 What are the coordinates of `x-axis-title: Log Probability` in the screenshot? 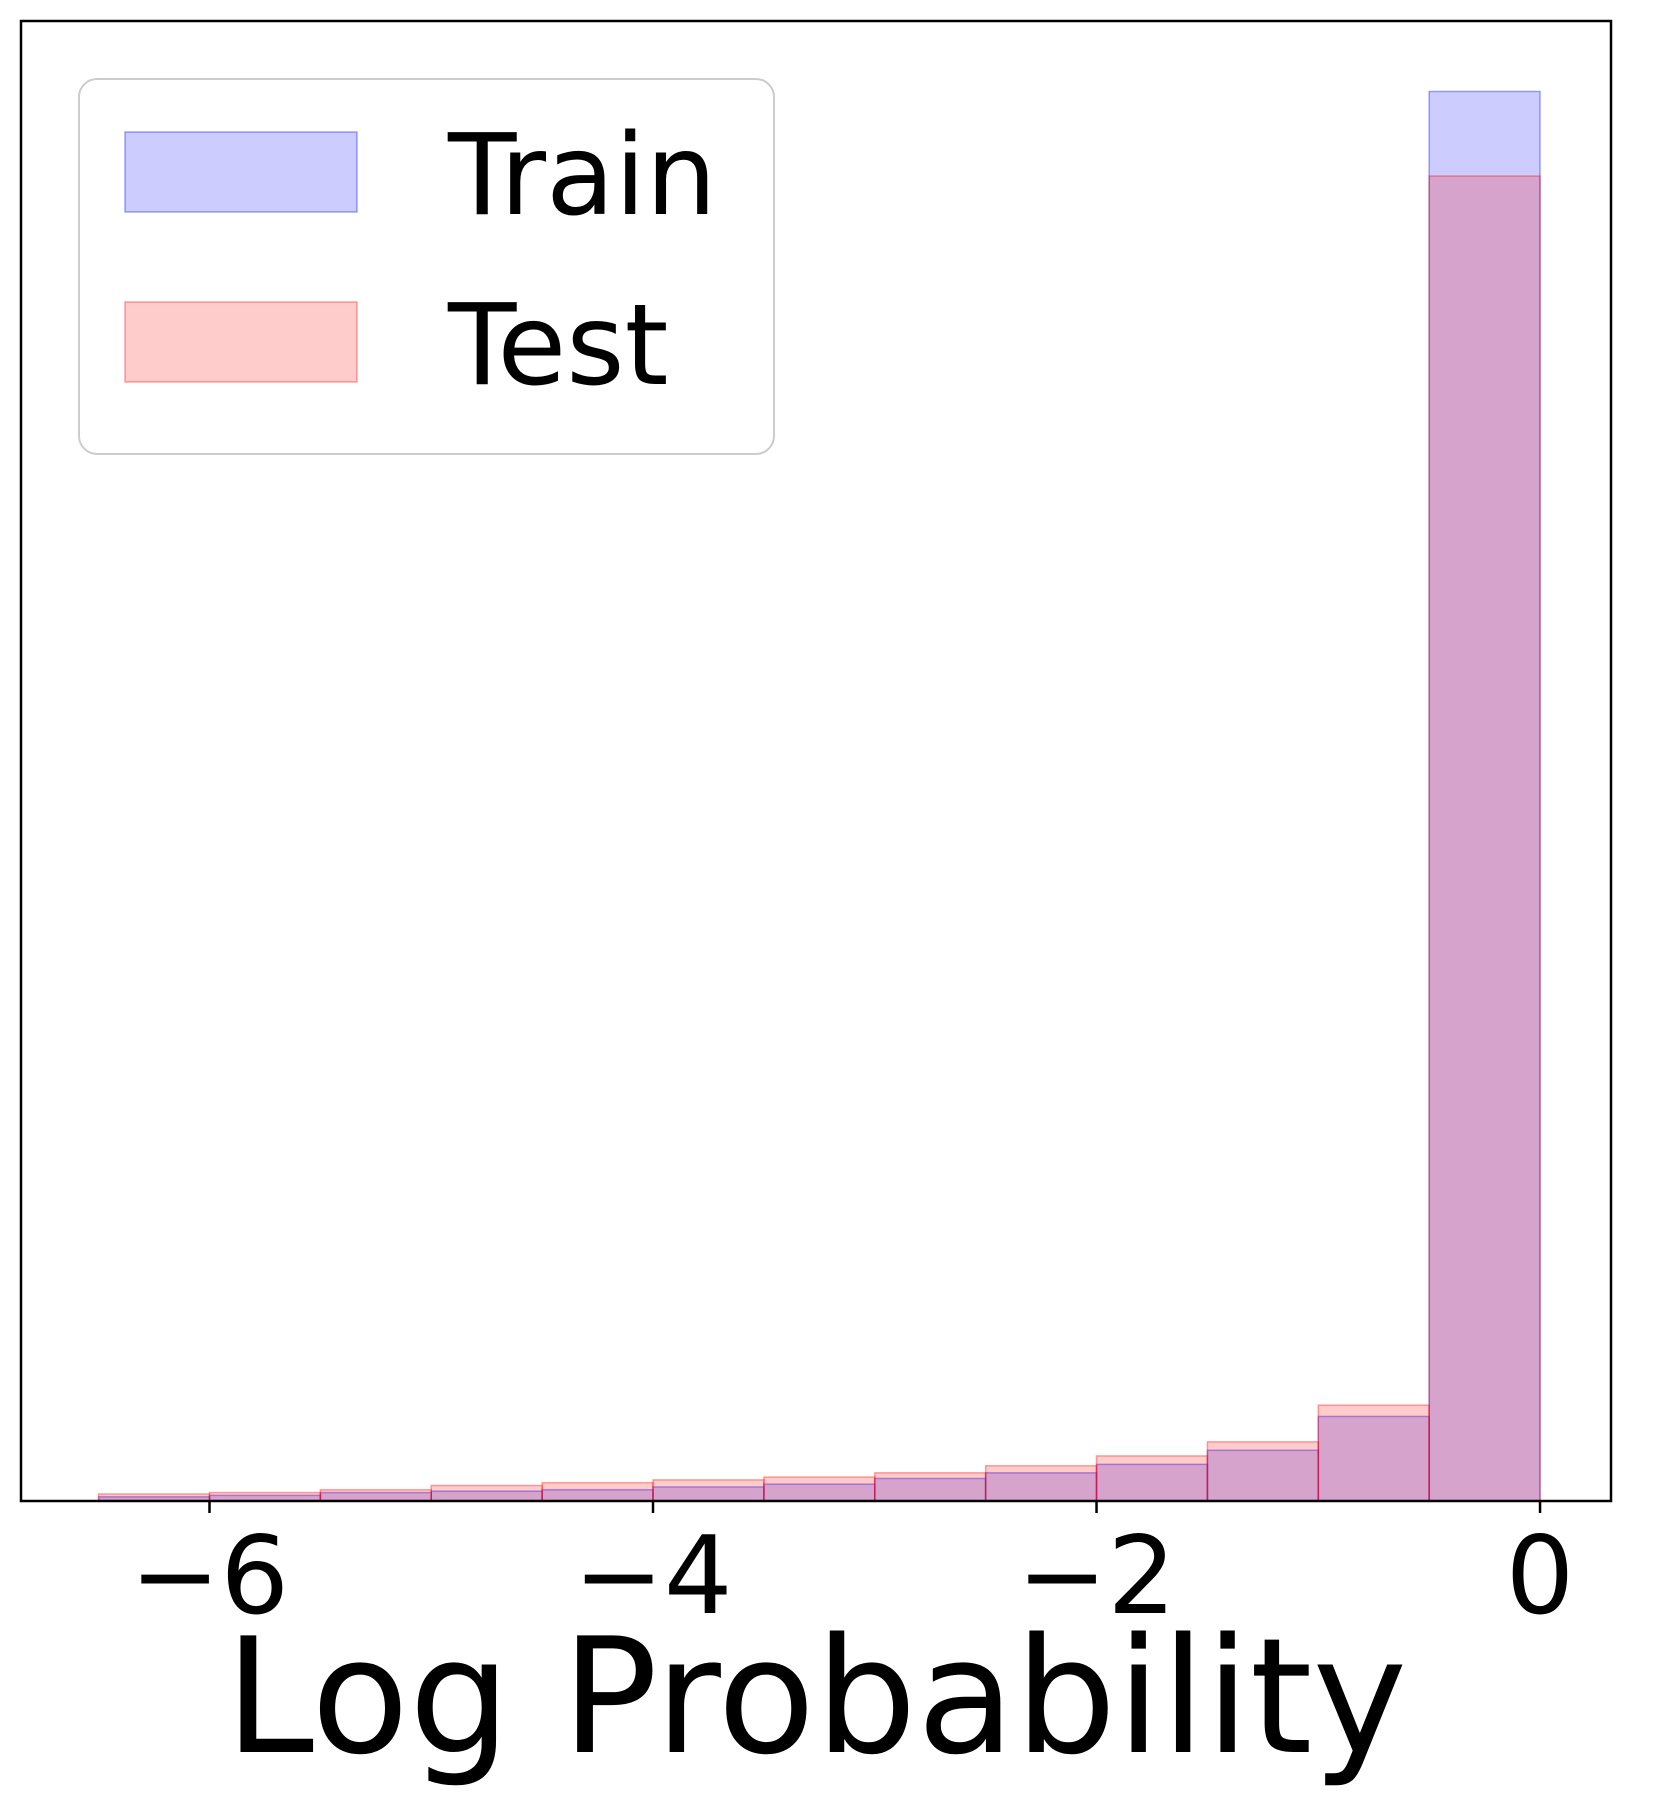 It's located at (816, 1696).